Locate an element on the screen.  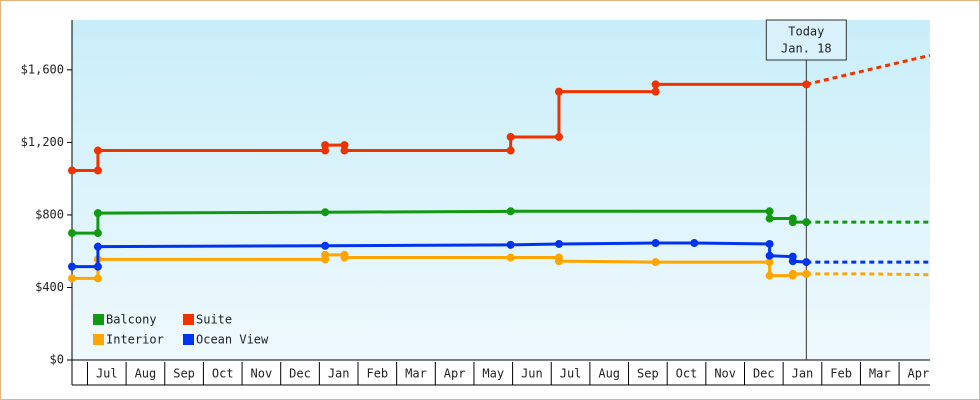
y-tick-label: $800 is located at coordinates (49, 214).